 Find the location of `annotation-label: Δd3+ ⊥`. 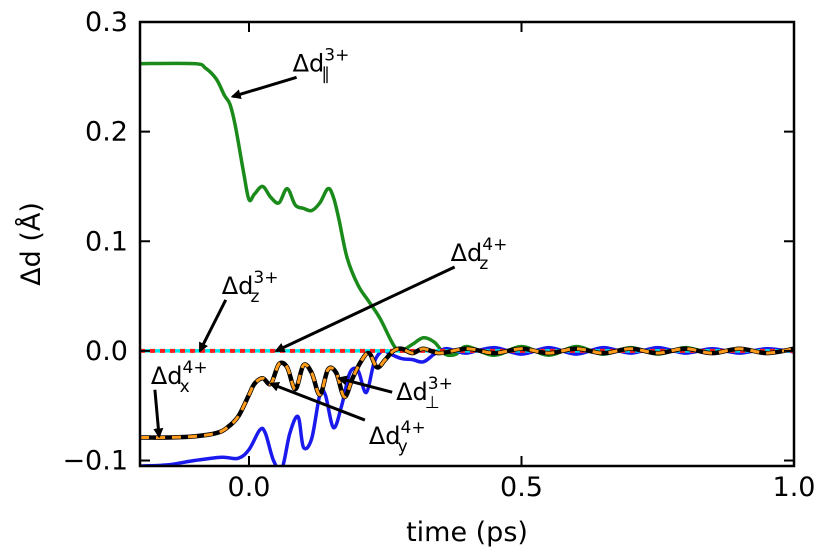

annotation-label: Δd3+ ⊥ is located at coordinates (424, 393).